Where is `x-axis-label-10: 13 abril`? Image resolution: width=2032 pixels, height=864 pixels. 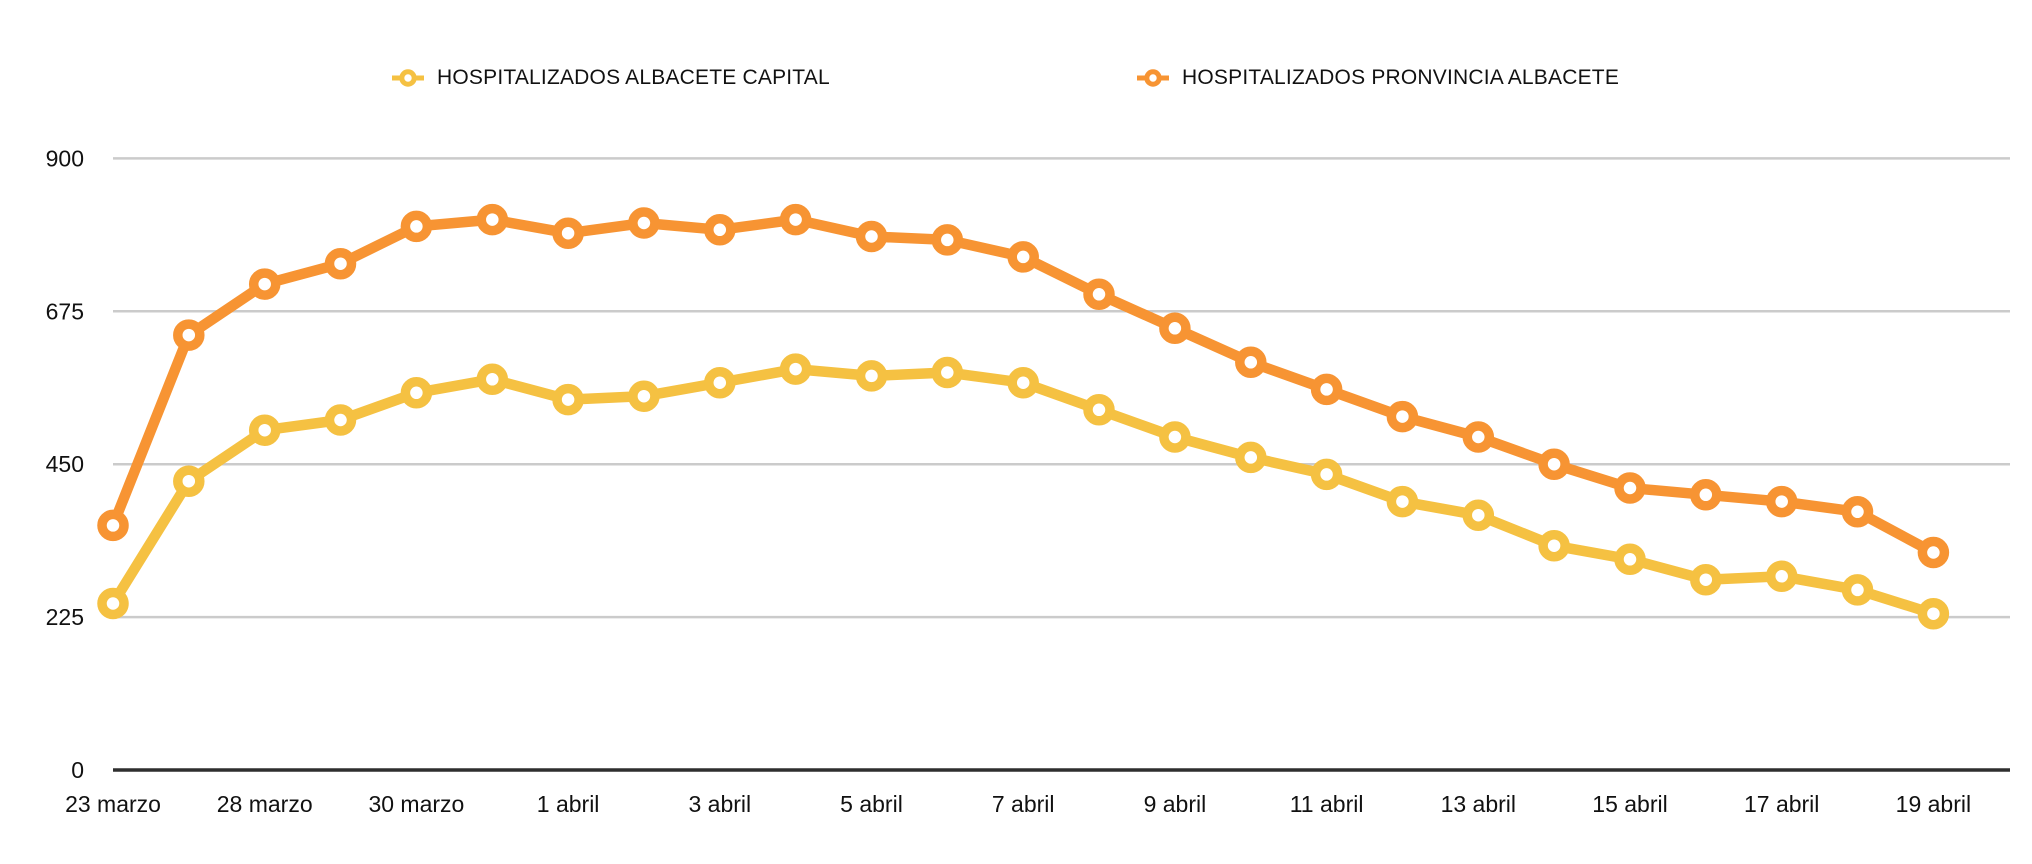
x-axis-label-10: 13 abril is located at coordinates (1478, 804).